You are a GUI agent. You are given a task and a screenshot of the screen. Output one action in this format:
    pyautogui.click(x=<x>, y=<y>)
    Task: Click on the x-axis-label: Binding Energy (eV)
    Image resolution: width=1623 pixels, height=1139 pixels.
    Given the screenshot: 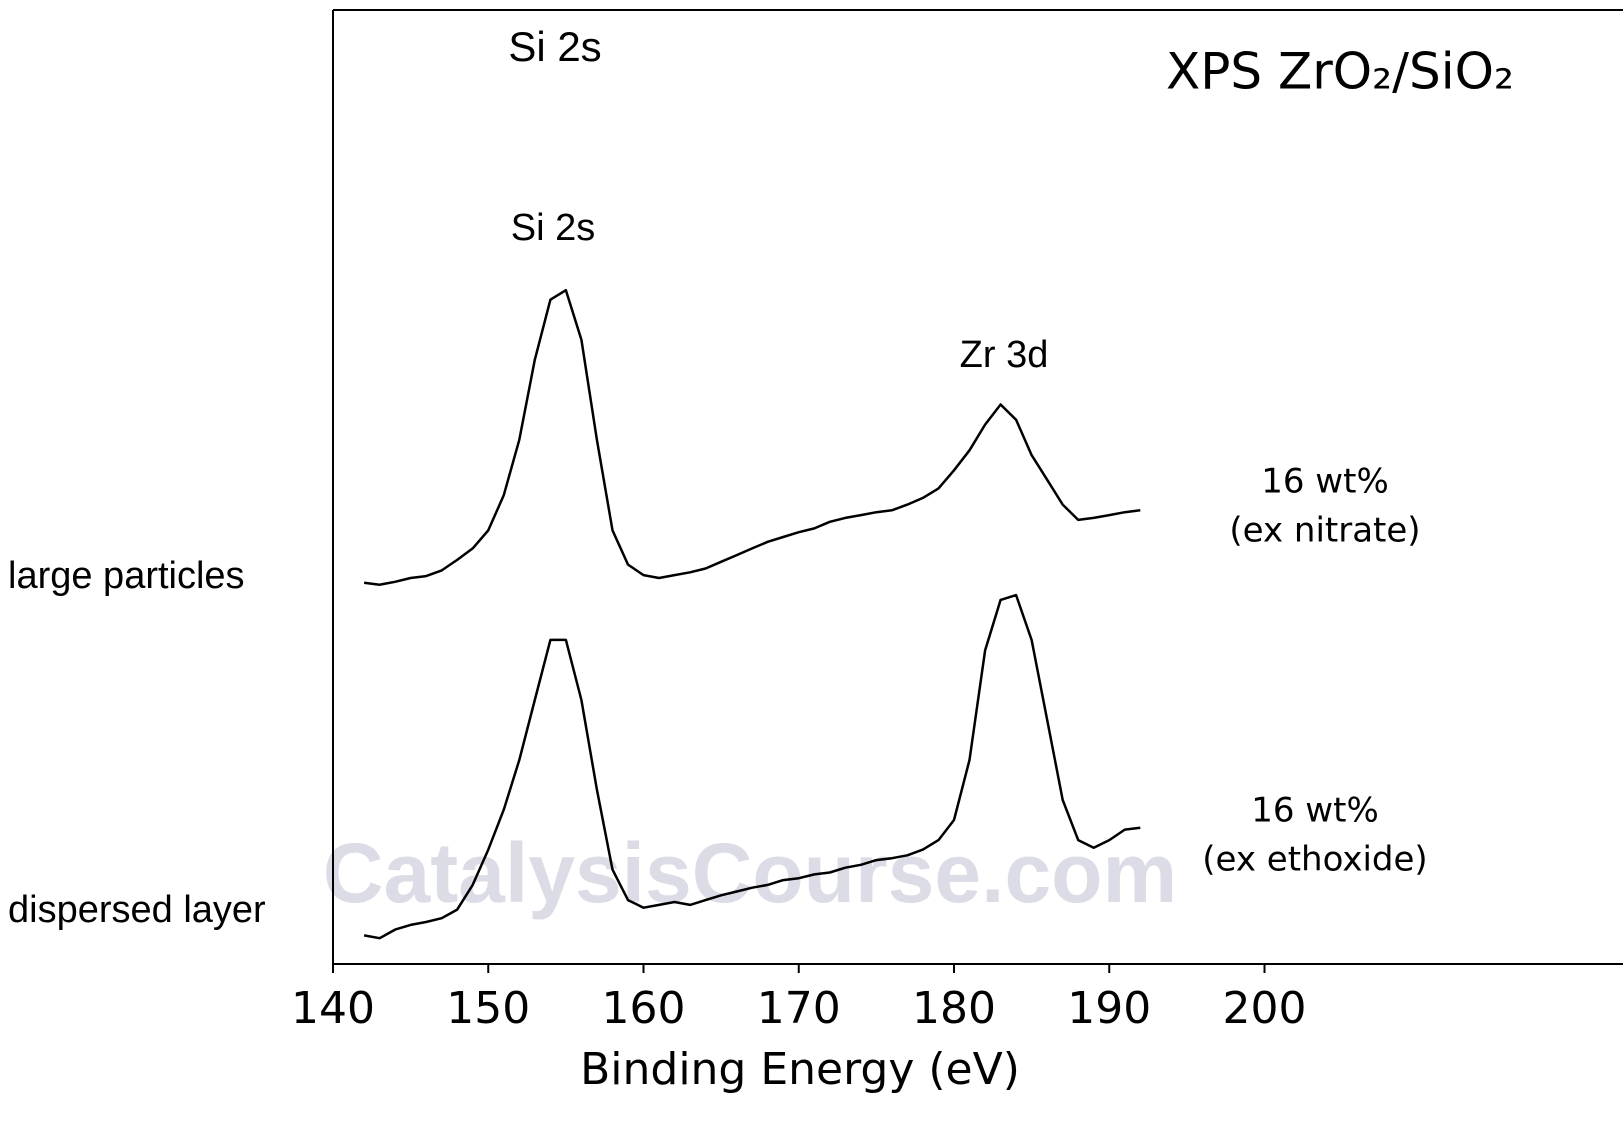 What is the action you would take?
    pyautogui.click(x=800, y=1069)
    